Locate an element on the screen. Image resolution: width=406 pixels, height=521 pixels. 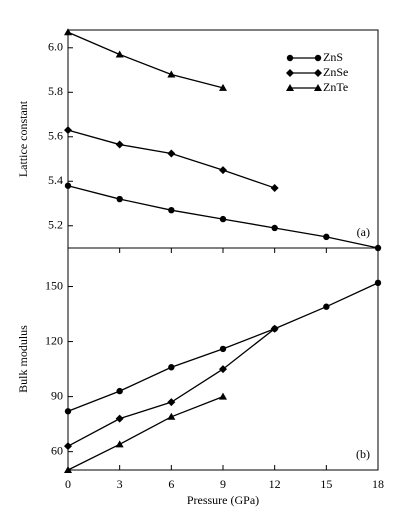
x-tick-label: 15 is located at coordinates (326, 484).